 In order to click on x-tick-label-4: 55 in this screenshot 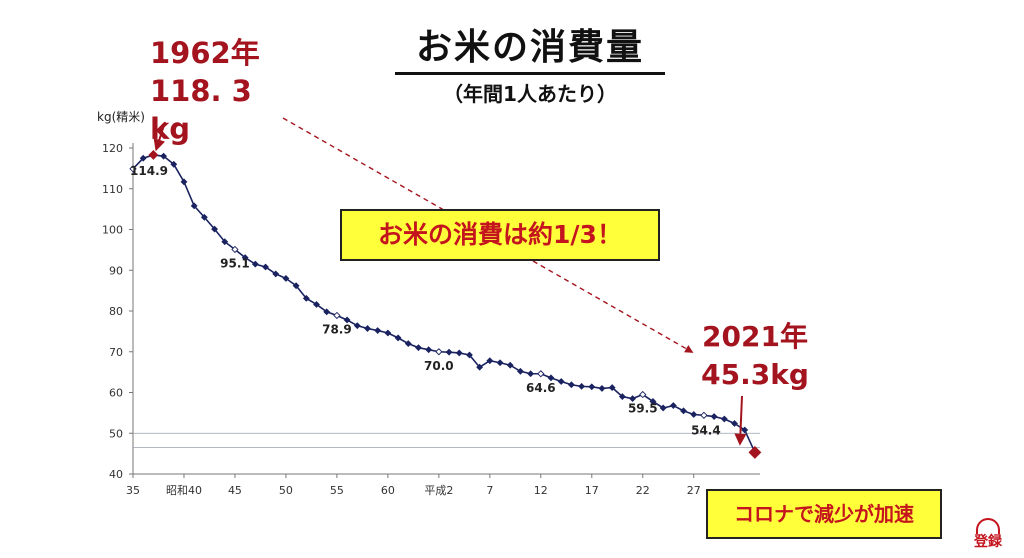, I will do `click(337, 490)`.